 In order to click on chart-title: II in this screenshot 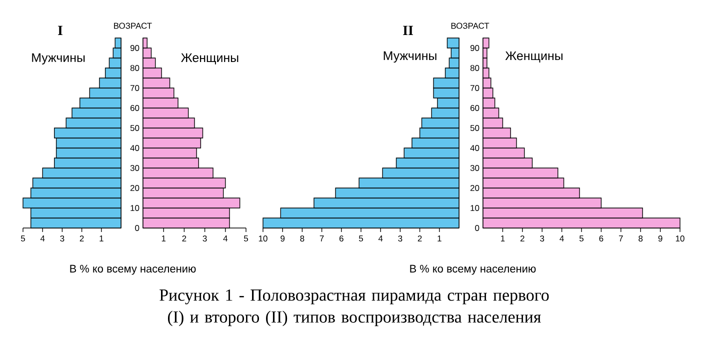, I will do `click(408, 30)`.